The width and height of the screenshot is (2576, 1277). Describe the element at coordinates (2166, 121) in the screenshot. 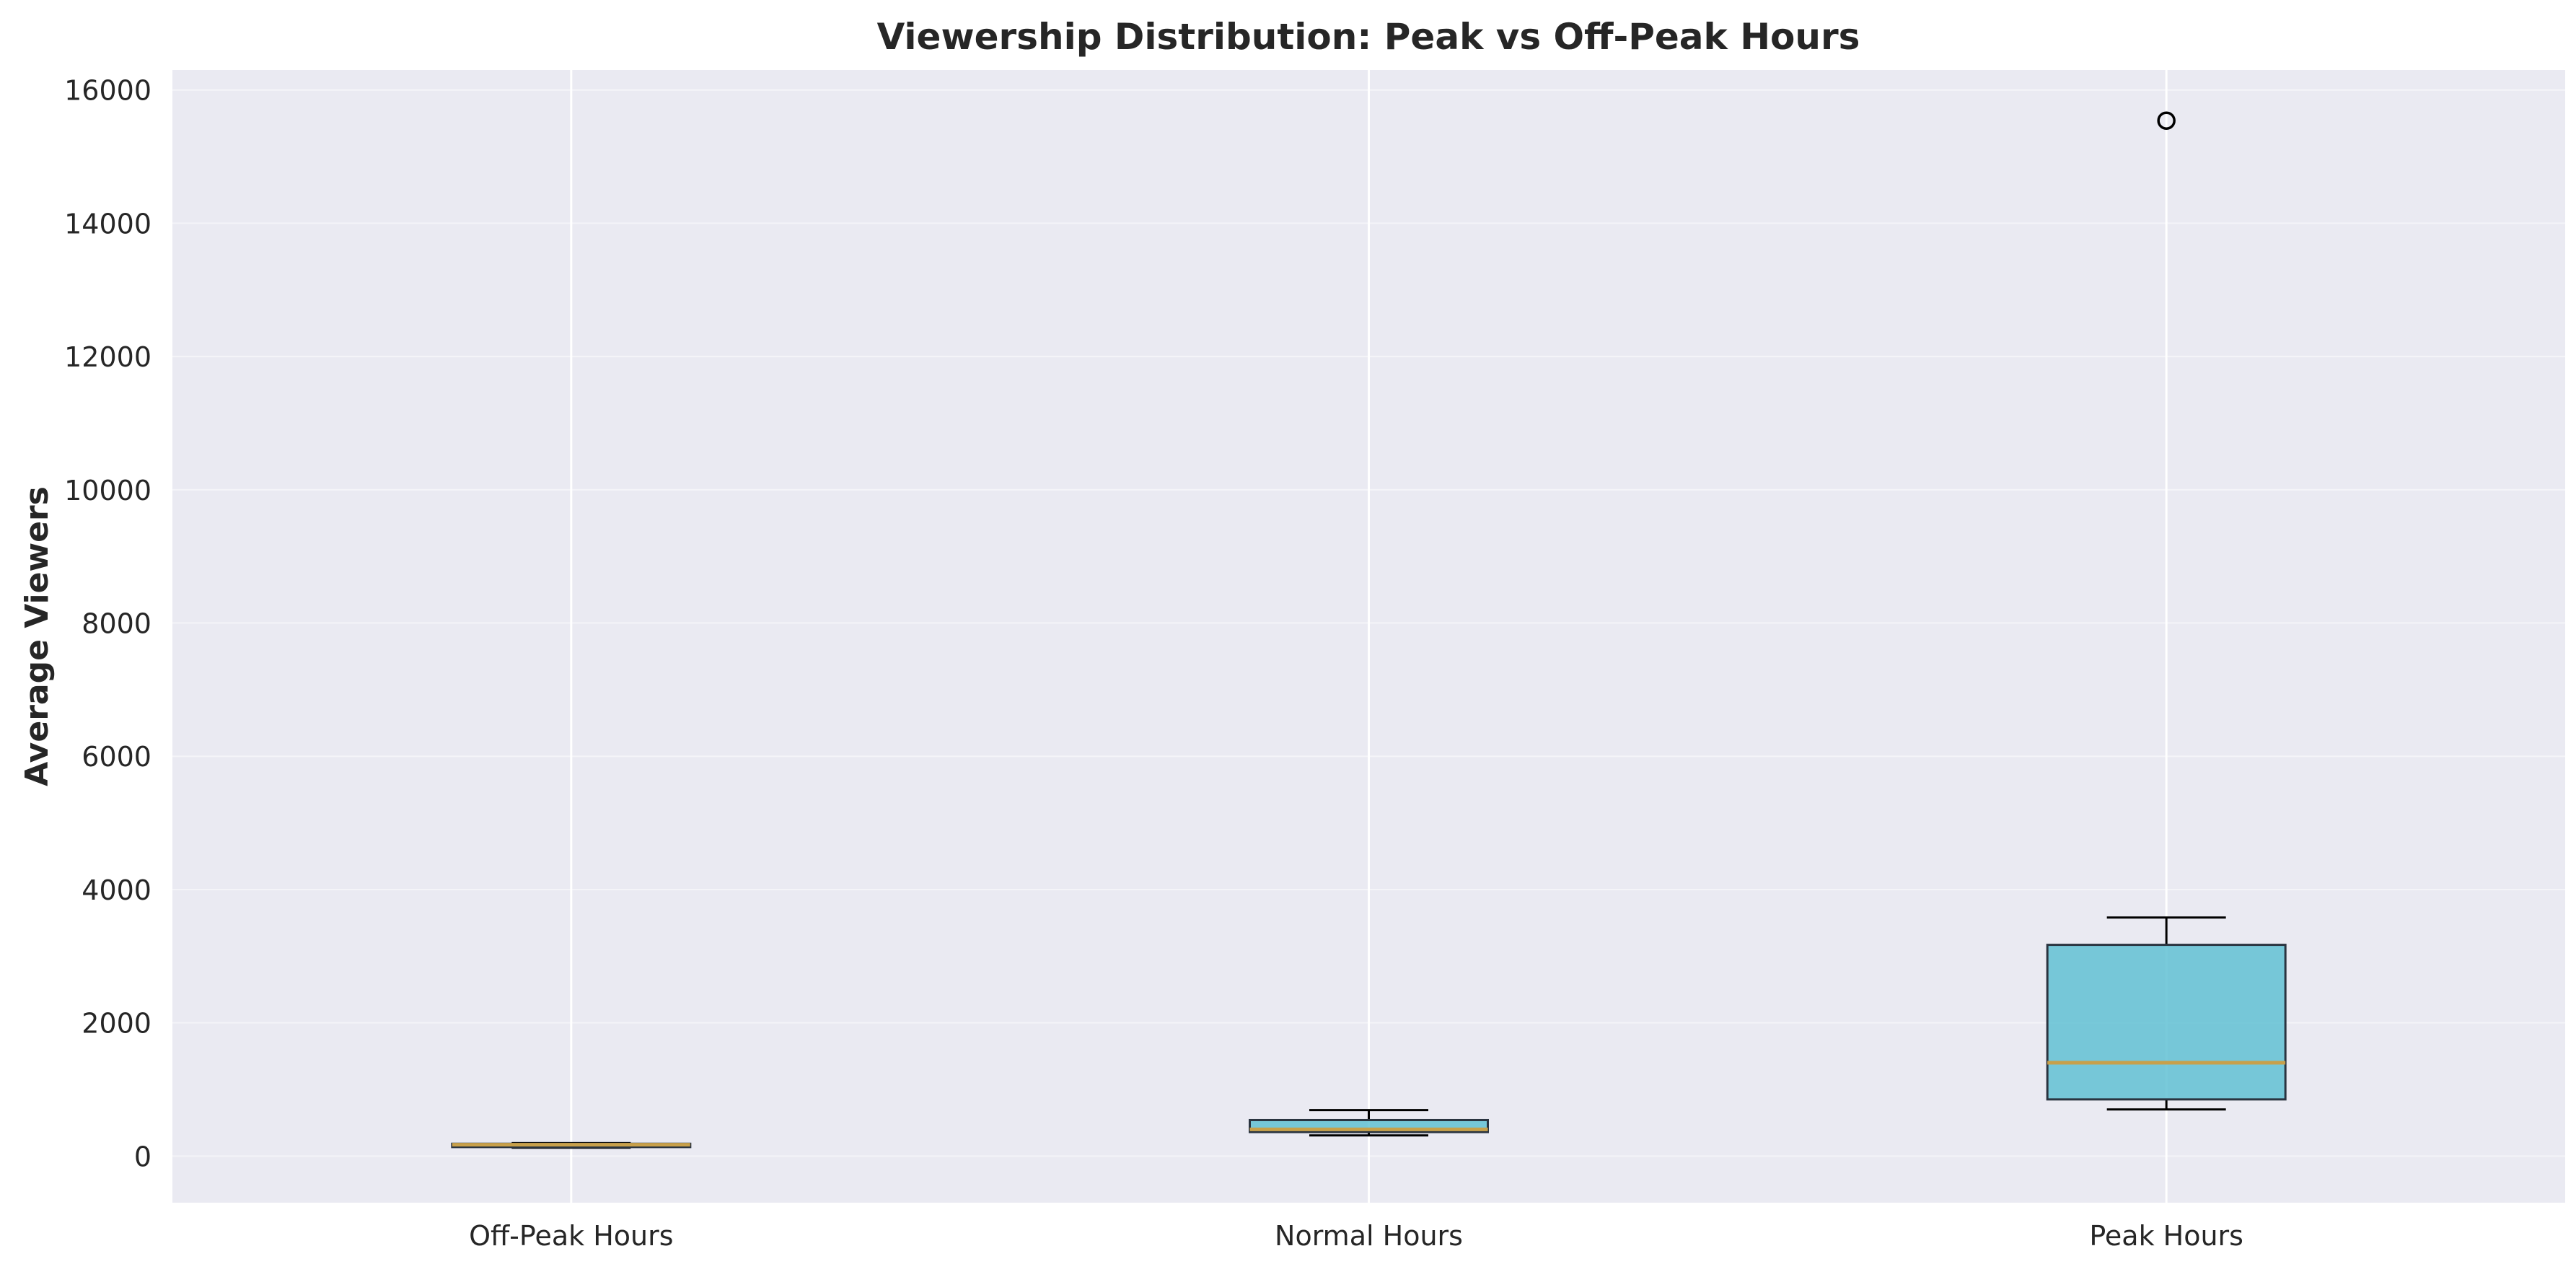

I see `outlier-point` at that location.